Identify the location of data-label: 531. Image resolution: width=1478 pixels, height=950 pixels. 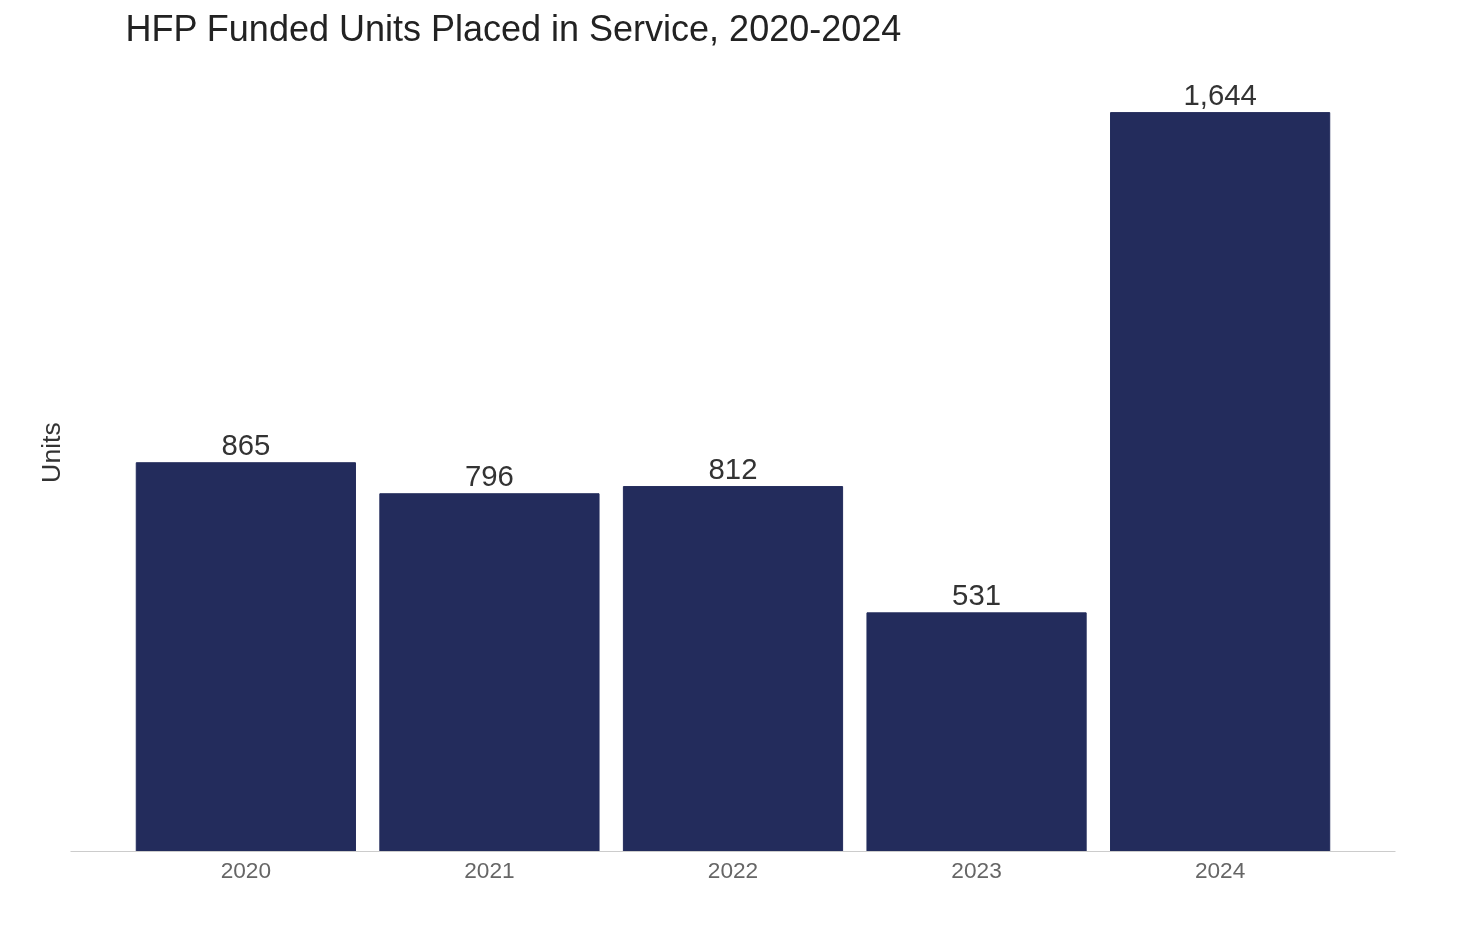
(977, 594).